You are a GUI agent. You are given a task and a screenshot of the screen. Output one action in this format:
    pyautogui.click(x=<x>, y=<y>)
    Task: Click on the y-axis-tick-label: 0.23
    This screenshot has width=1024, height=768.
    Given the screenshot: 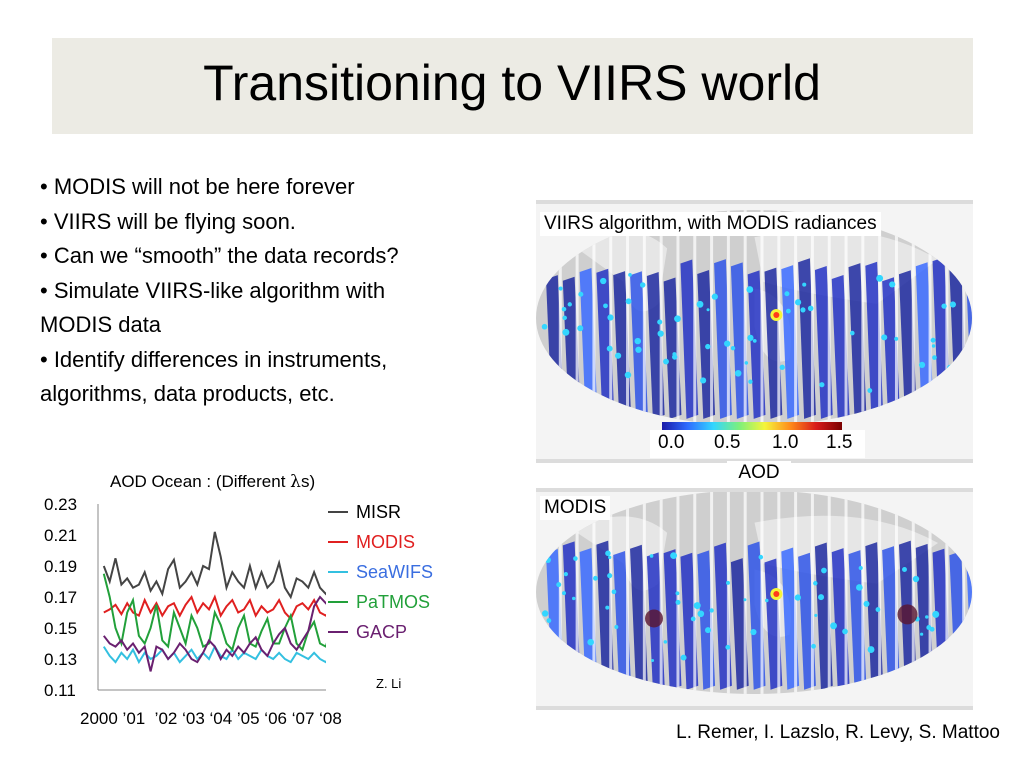 What is the action you would take?
    pyautogui.click(x=60, y=504)
    